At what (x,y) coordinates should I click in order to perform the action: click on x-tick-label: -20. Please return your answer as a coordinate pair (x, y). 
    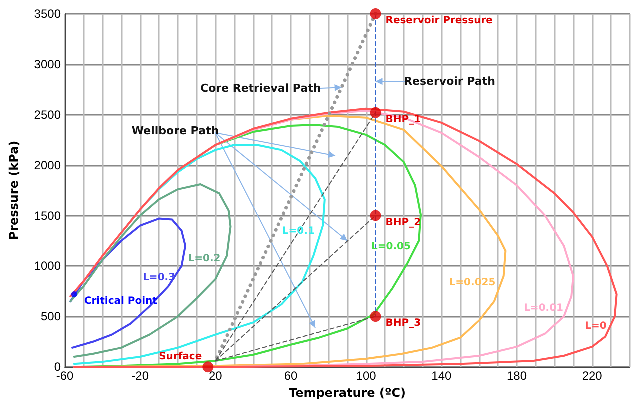
    Looking at the image, I should click on (141, 376).